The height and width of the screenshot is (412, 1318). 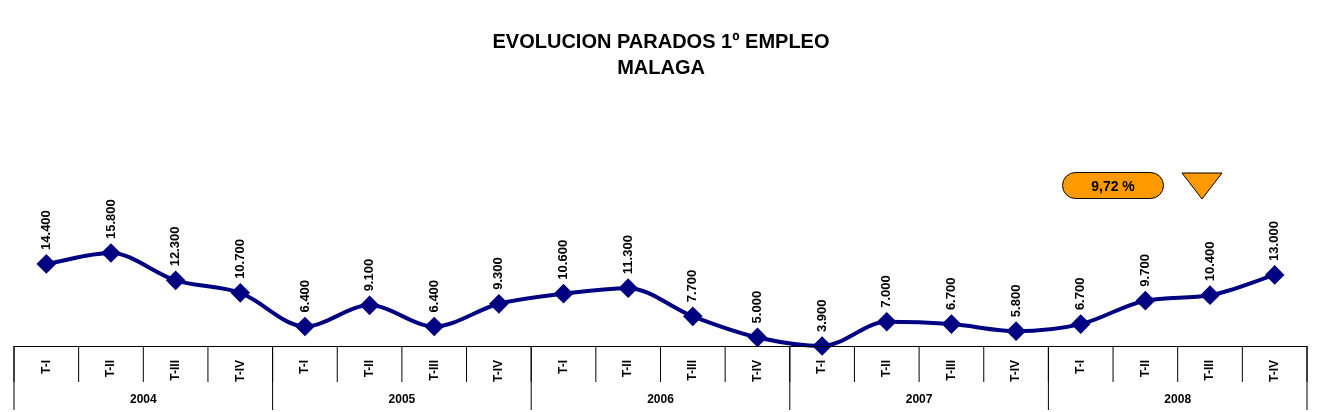 I want to click on data-label: 10.600, so click(x=563, y=259).